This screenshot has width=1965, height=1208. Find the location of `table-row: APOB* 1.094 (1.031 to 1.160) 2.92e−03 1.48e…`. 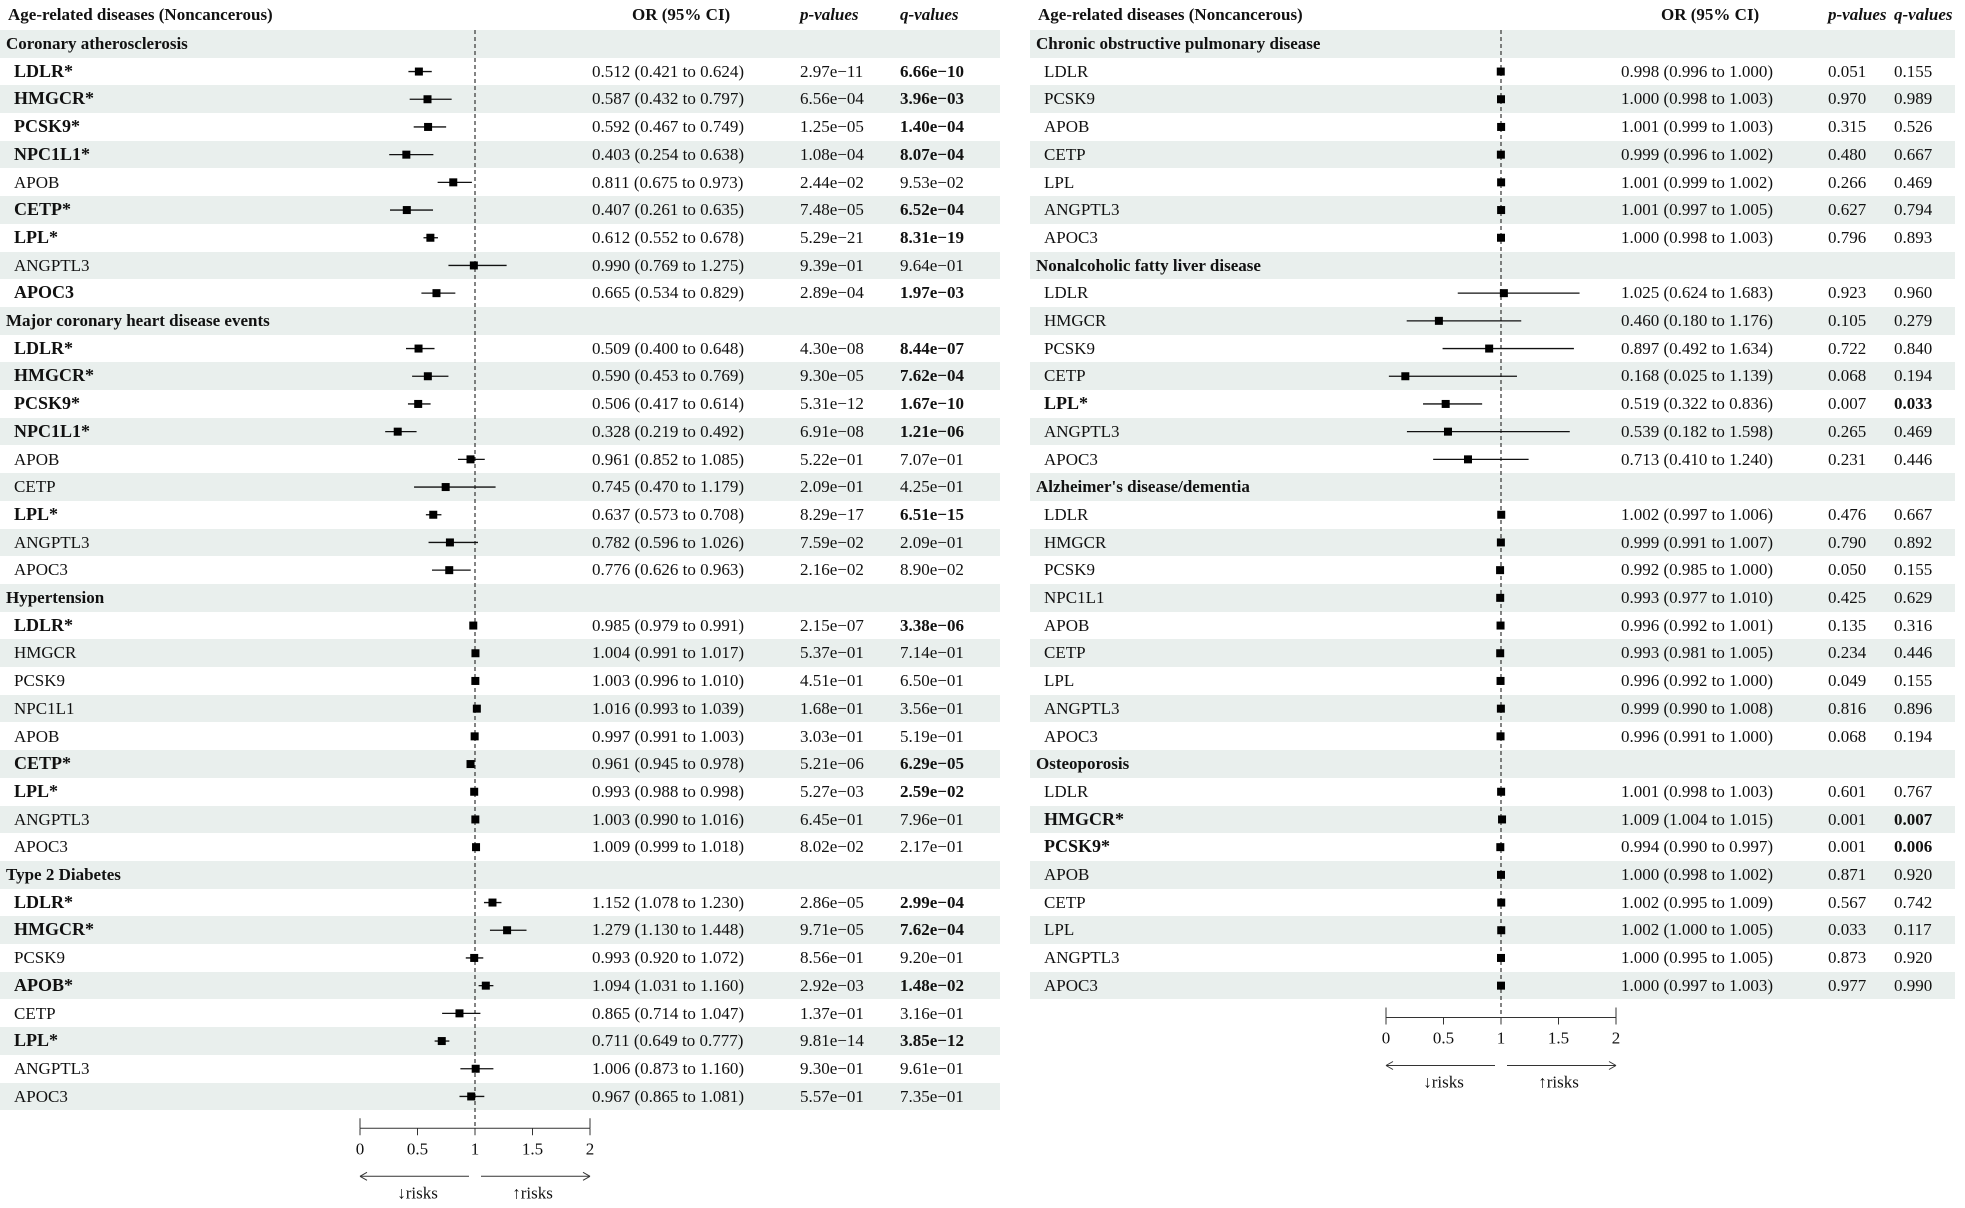

table-row: APOB* 1.094 (1.031 to 1.160) 2.92e−03 1.48e… is located at coordinates (500, 985).